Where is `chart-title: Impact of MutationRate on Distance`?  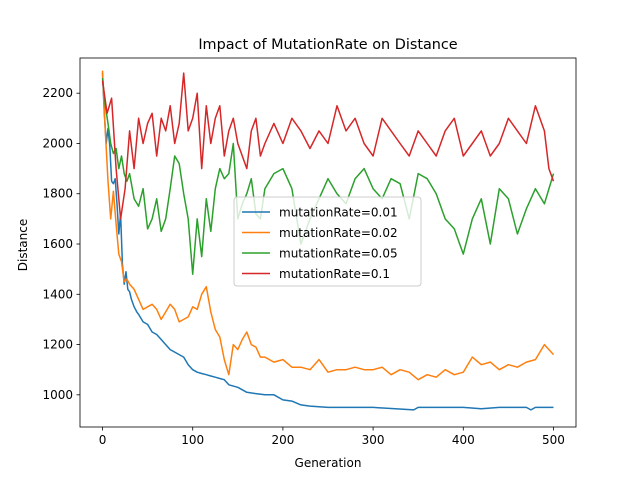
chart-title: Impact of MutationRate on Distance is located at coordinates (327, 45).